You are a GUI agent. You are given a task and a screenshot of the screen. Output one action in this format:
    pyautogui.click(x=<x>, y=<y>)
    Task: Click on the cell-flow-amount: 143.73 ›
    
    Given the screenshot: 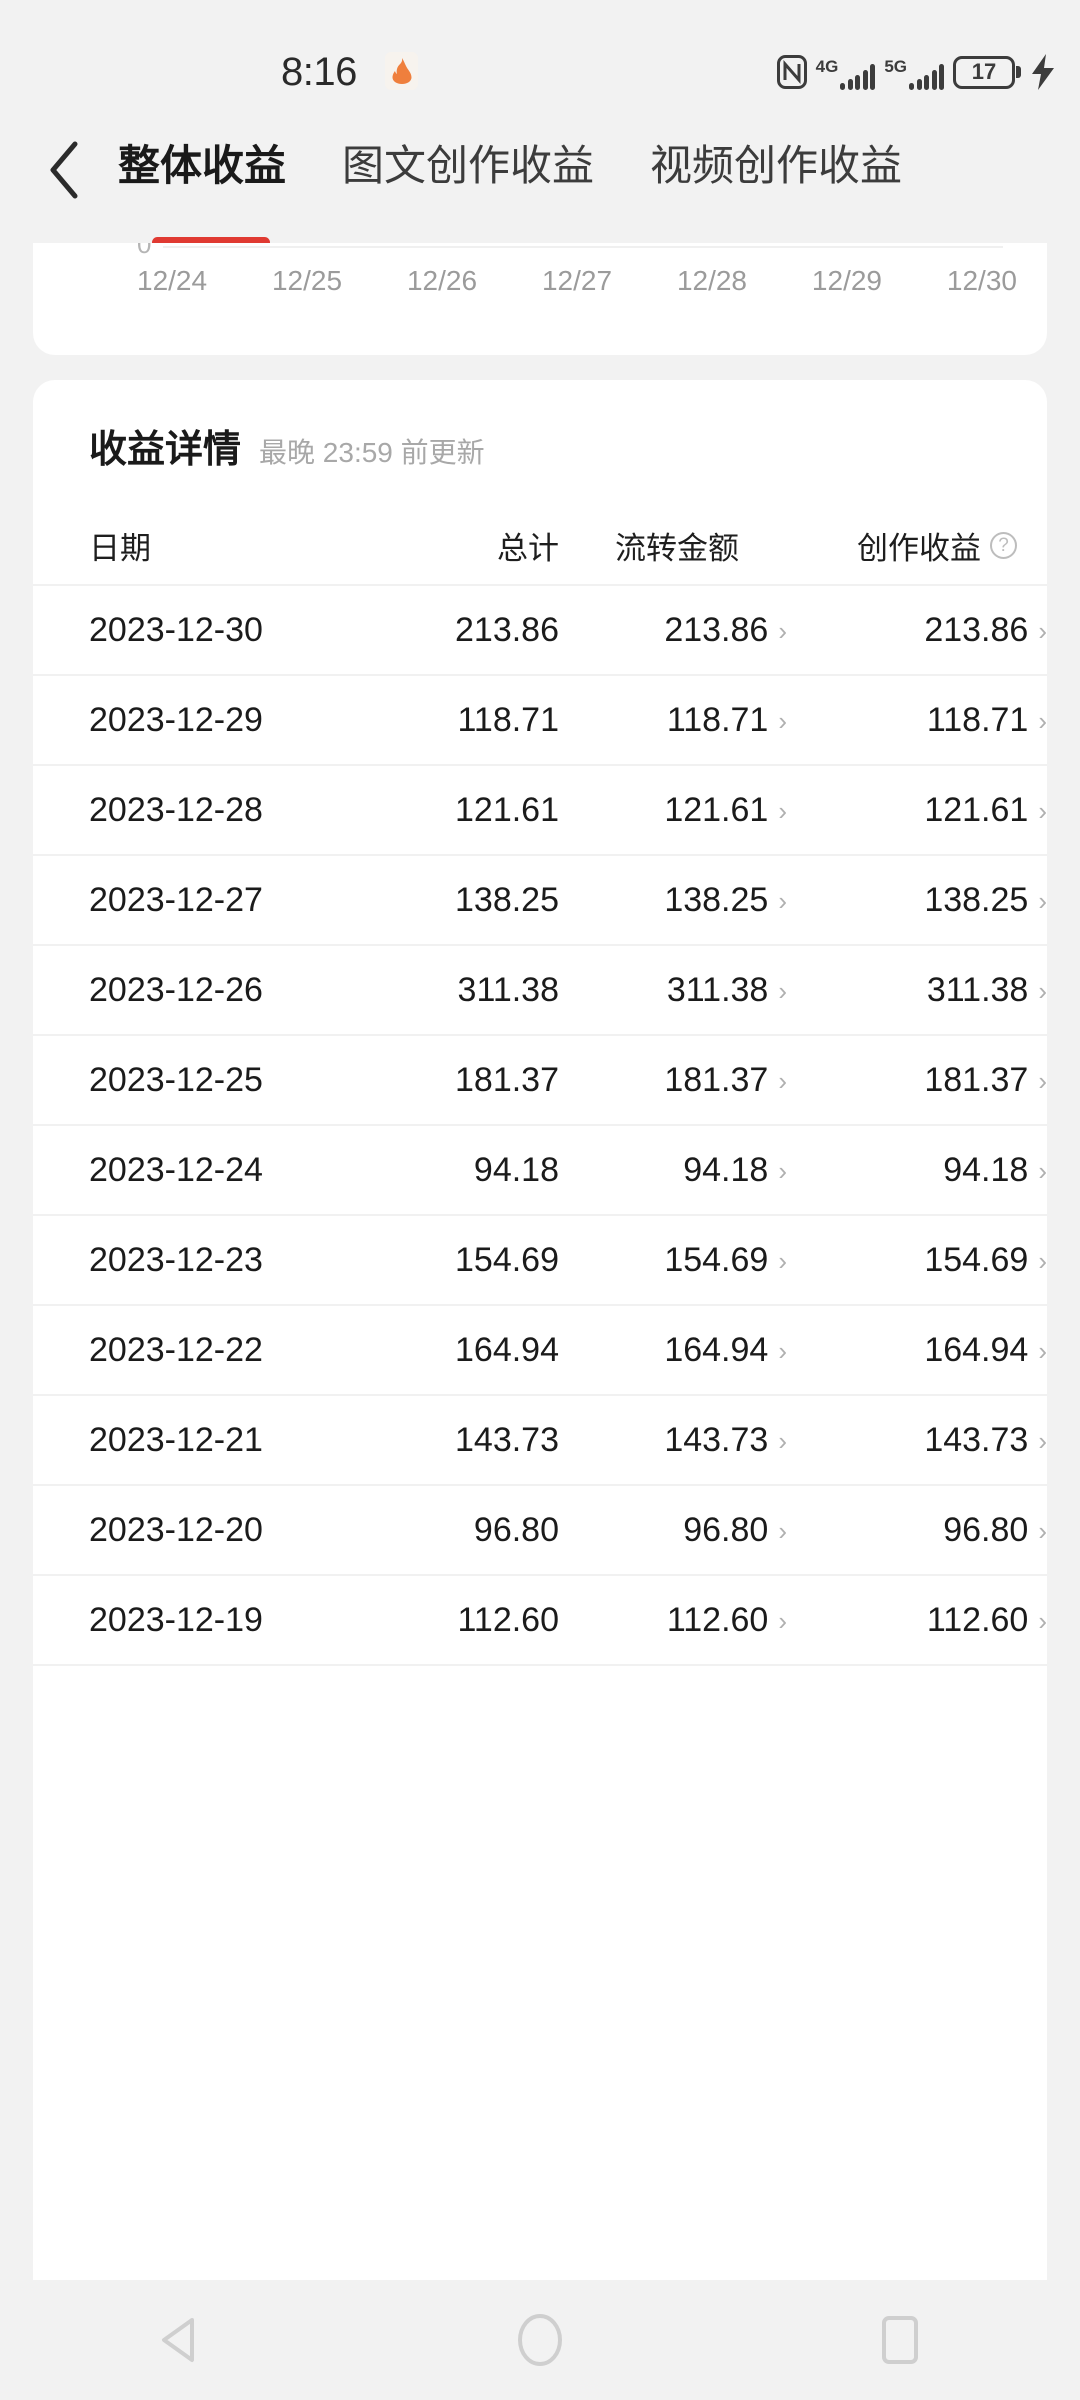 What is the action you would take?
    pyautogui.click(x=678, y=1440)
    